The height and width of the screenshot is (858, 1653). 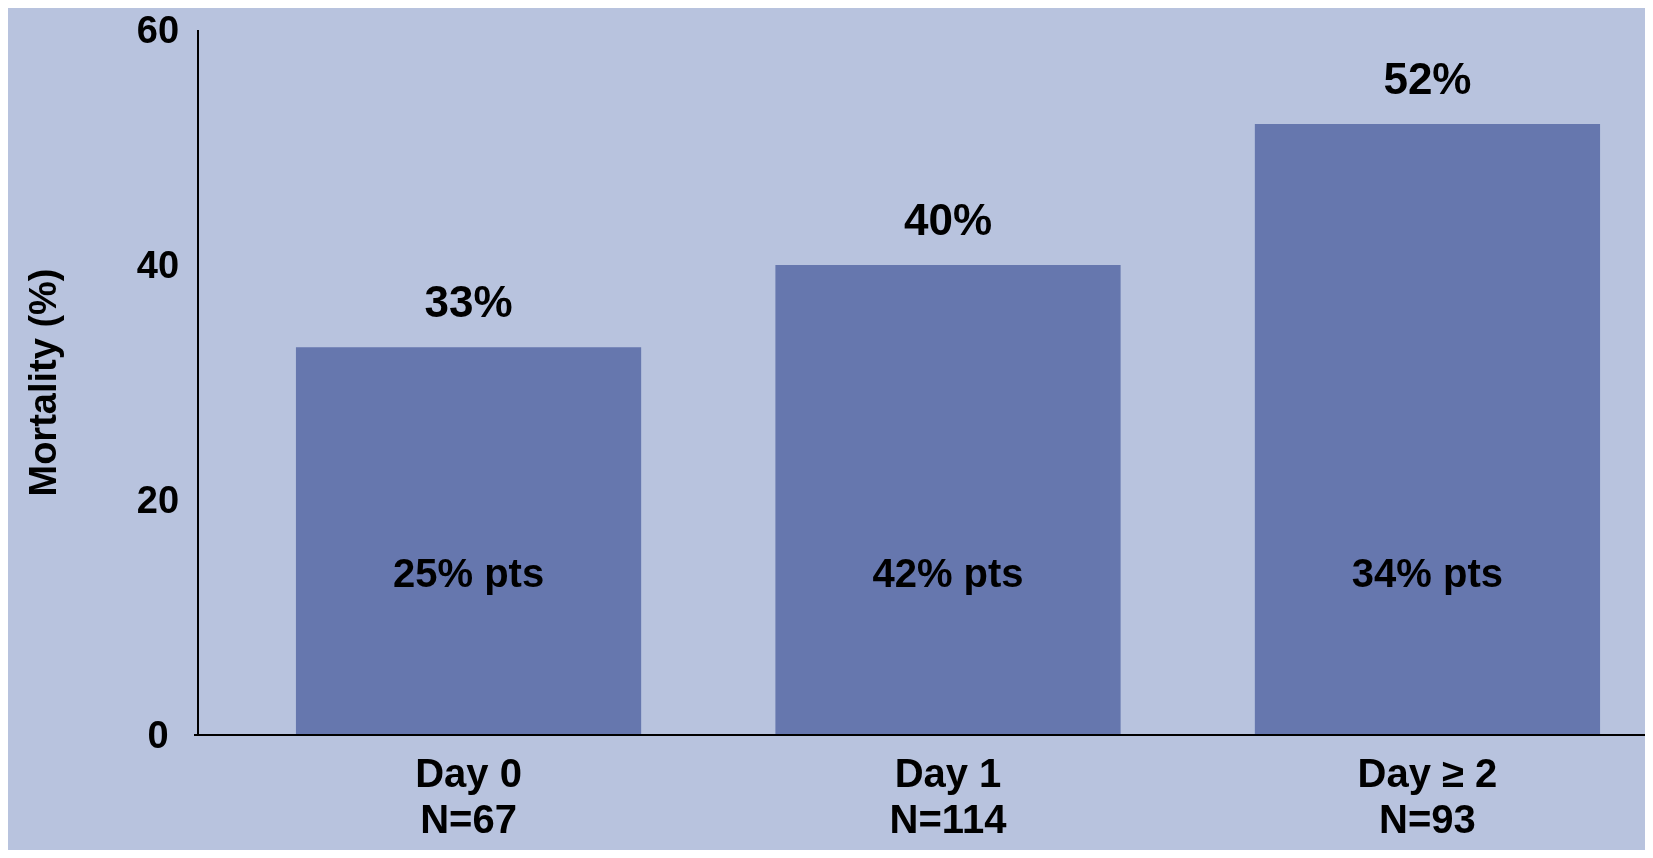 I want to click on data-label: 40%, so click(x=948, y=219).